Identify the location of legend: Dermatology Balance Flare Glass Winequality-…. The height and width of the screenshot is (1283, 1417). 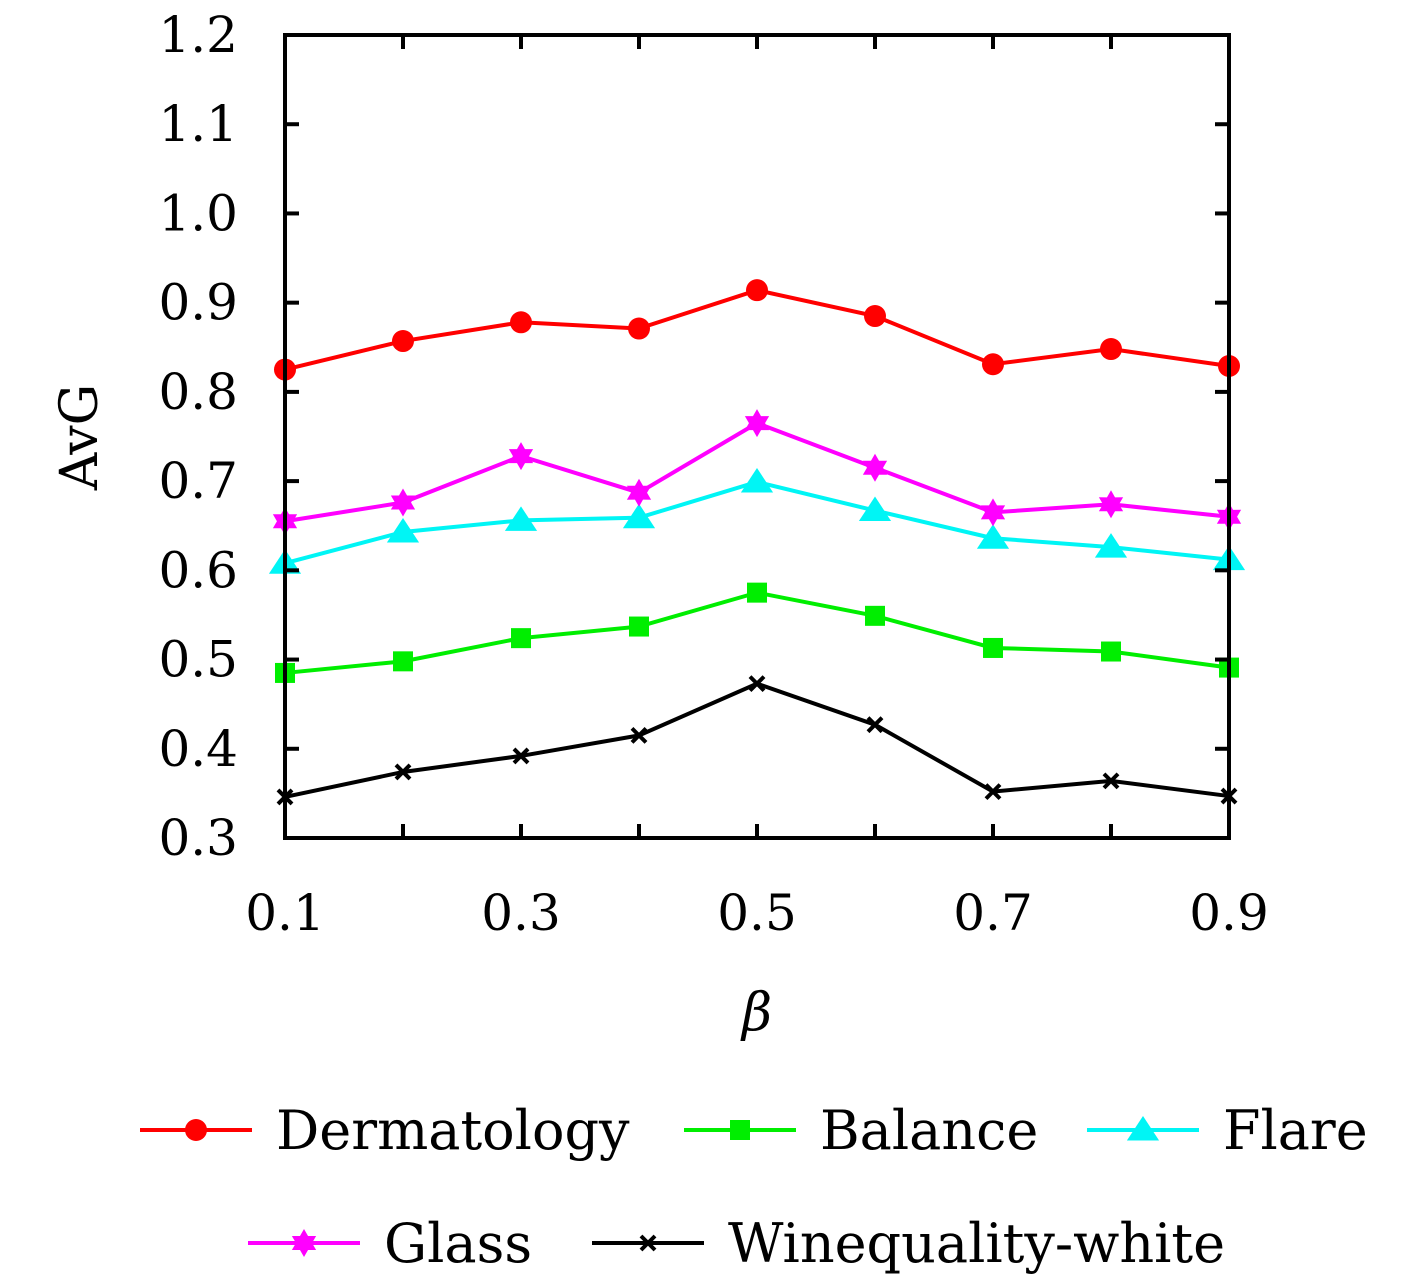
(754, 1187).